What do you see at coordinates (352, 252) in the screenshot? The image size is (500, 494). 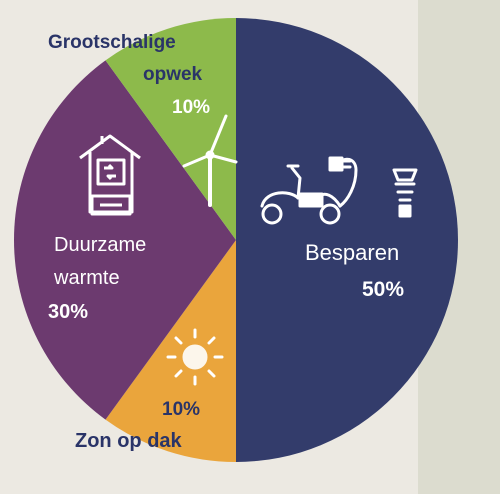 I see `label-besparen: Besparen` at bounding box center [352, 252].